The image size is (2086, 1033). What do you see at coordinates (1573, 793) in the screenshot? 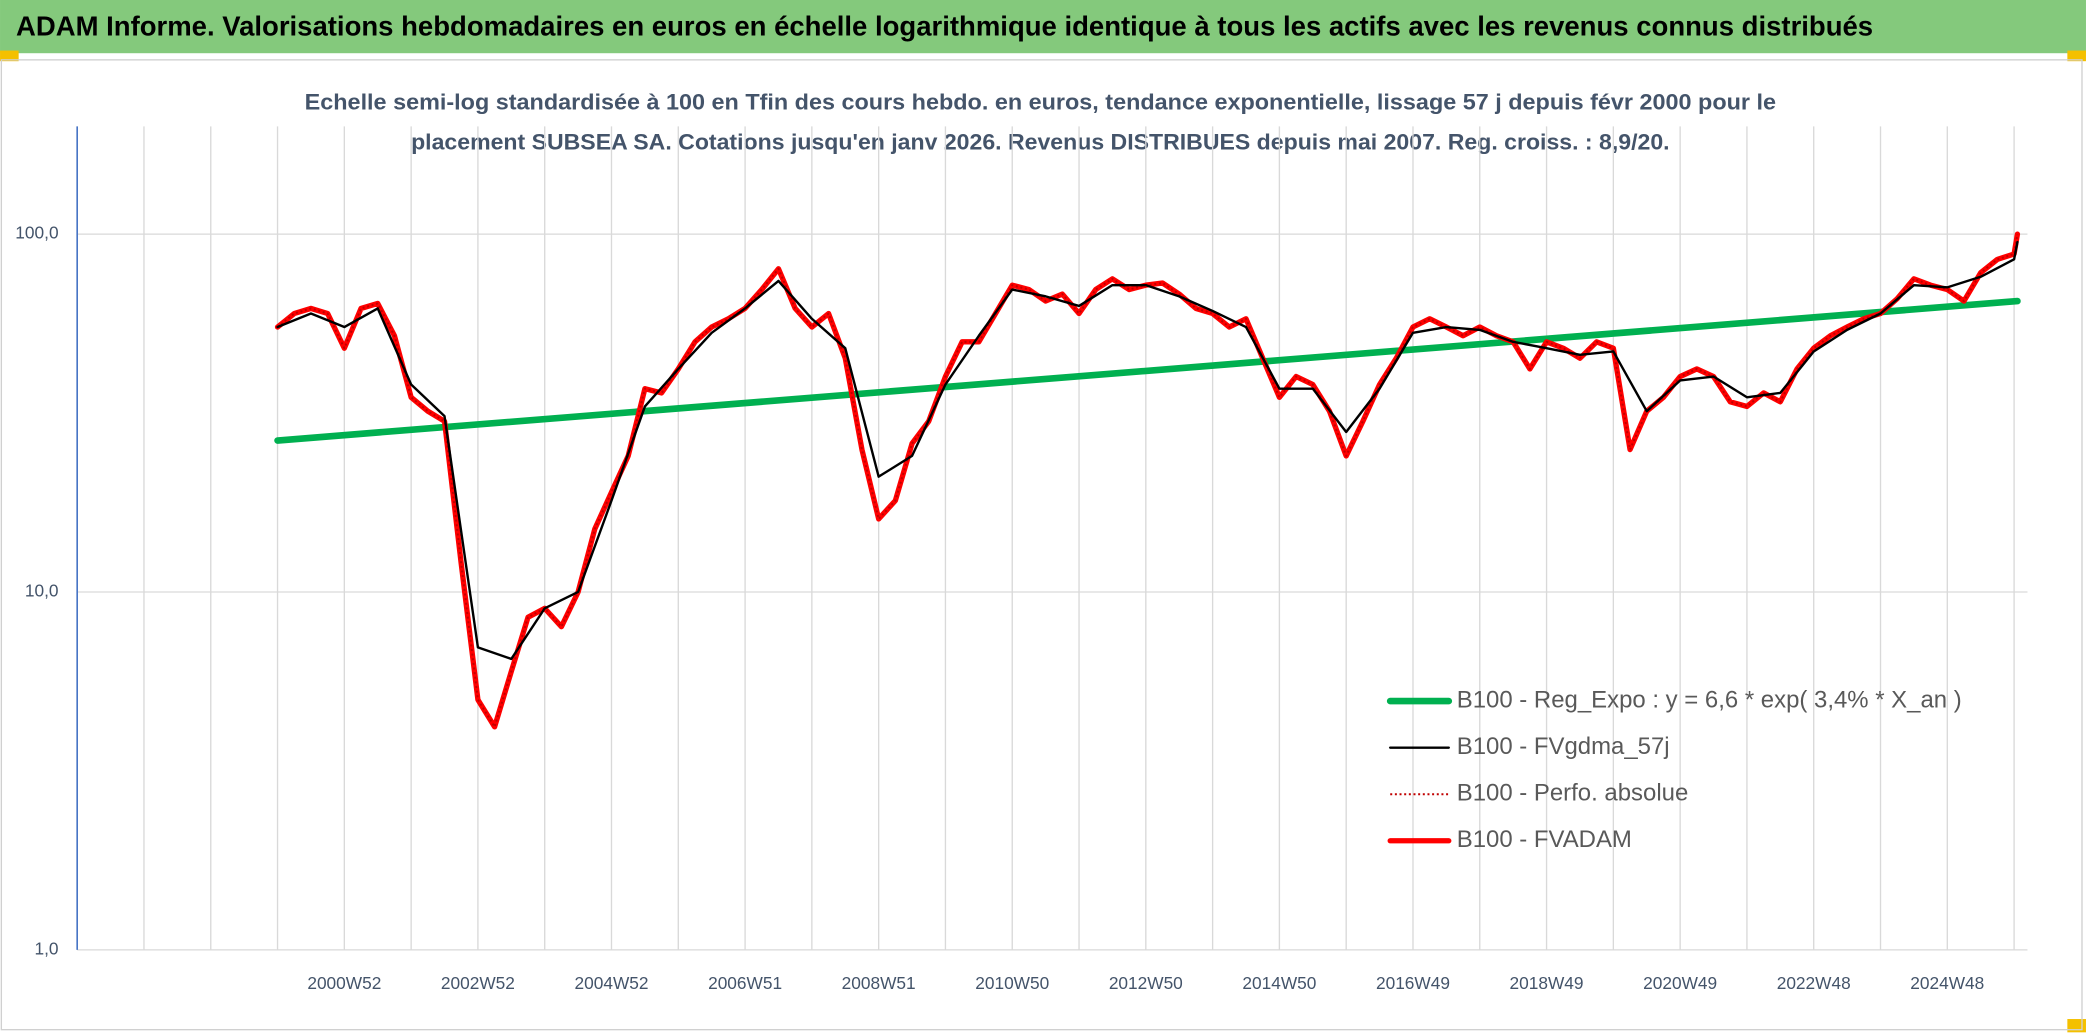
I see `legend-label: B100 - Perfo. absolue` at bounding box center [1573, 793].